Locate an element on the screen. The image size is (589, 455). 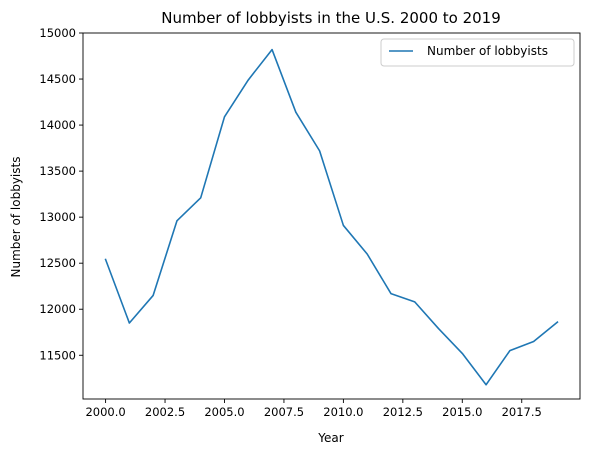
x-tick-label: 2002.5 is located at coordinates (165, 412).